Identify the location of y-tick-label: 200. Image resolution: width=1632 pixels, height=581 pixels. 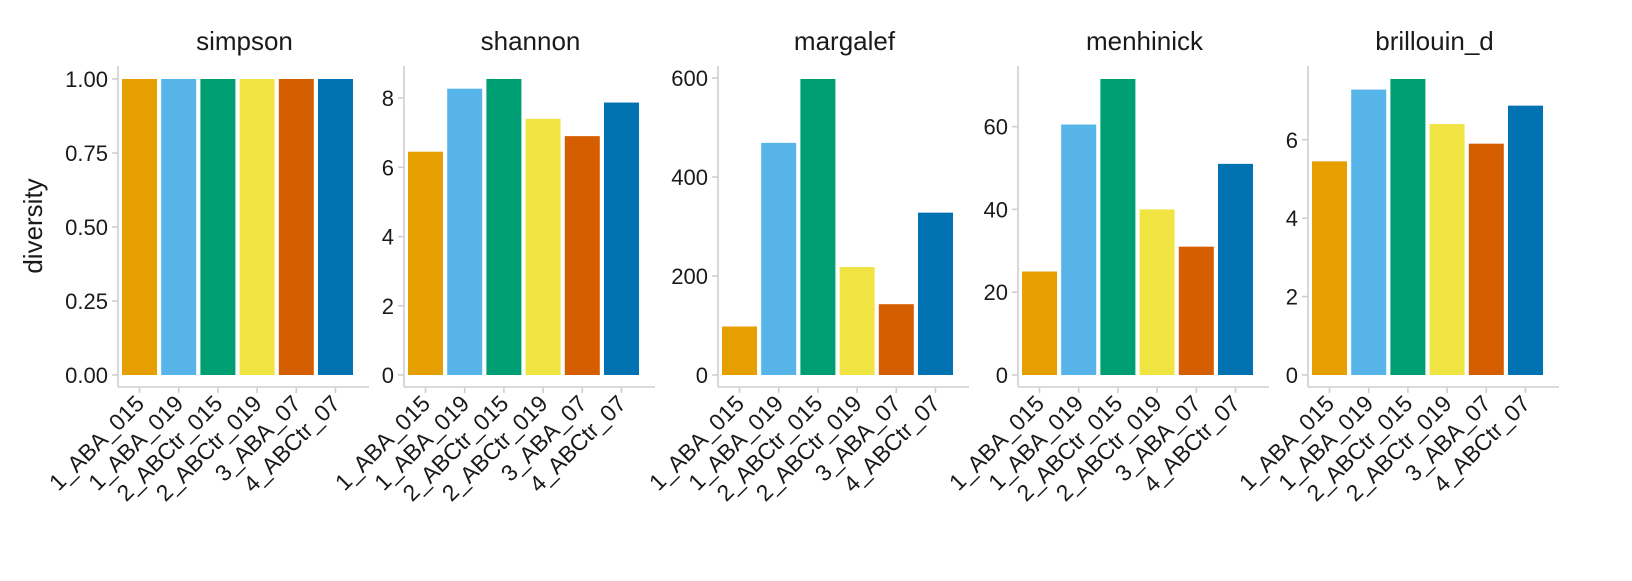
(689, 276).